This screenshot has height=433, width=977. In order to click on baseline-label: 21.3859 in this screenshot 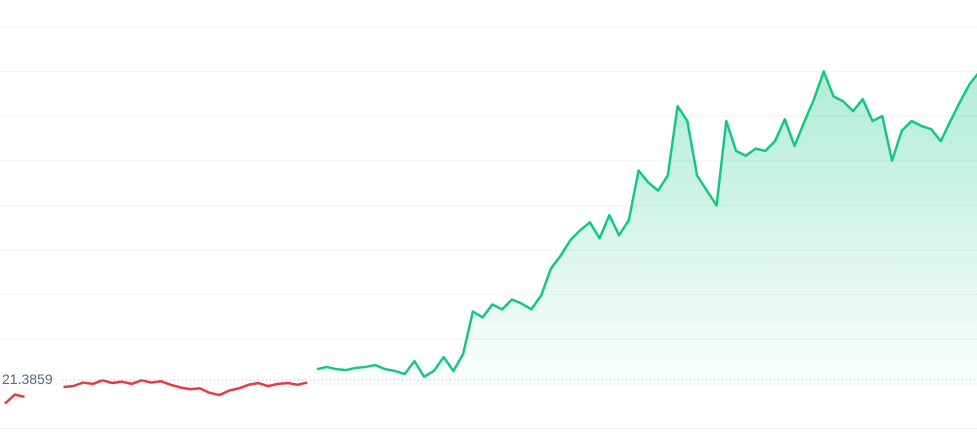, I will do `click(27, 379)`.